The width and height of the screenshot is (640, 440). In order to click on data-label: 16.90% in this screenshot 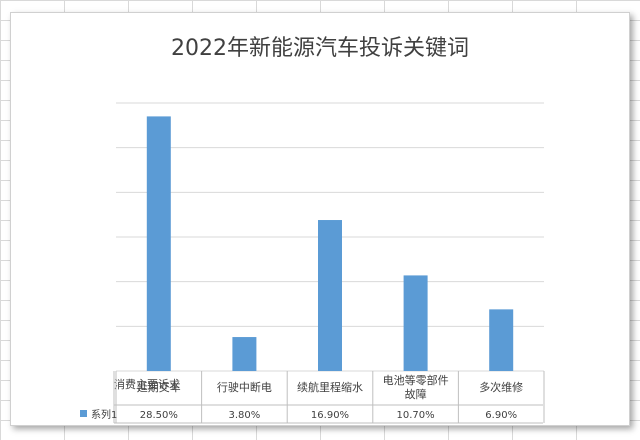, I will do `click(330, 415)`.